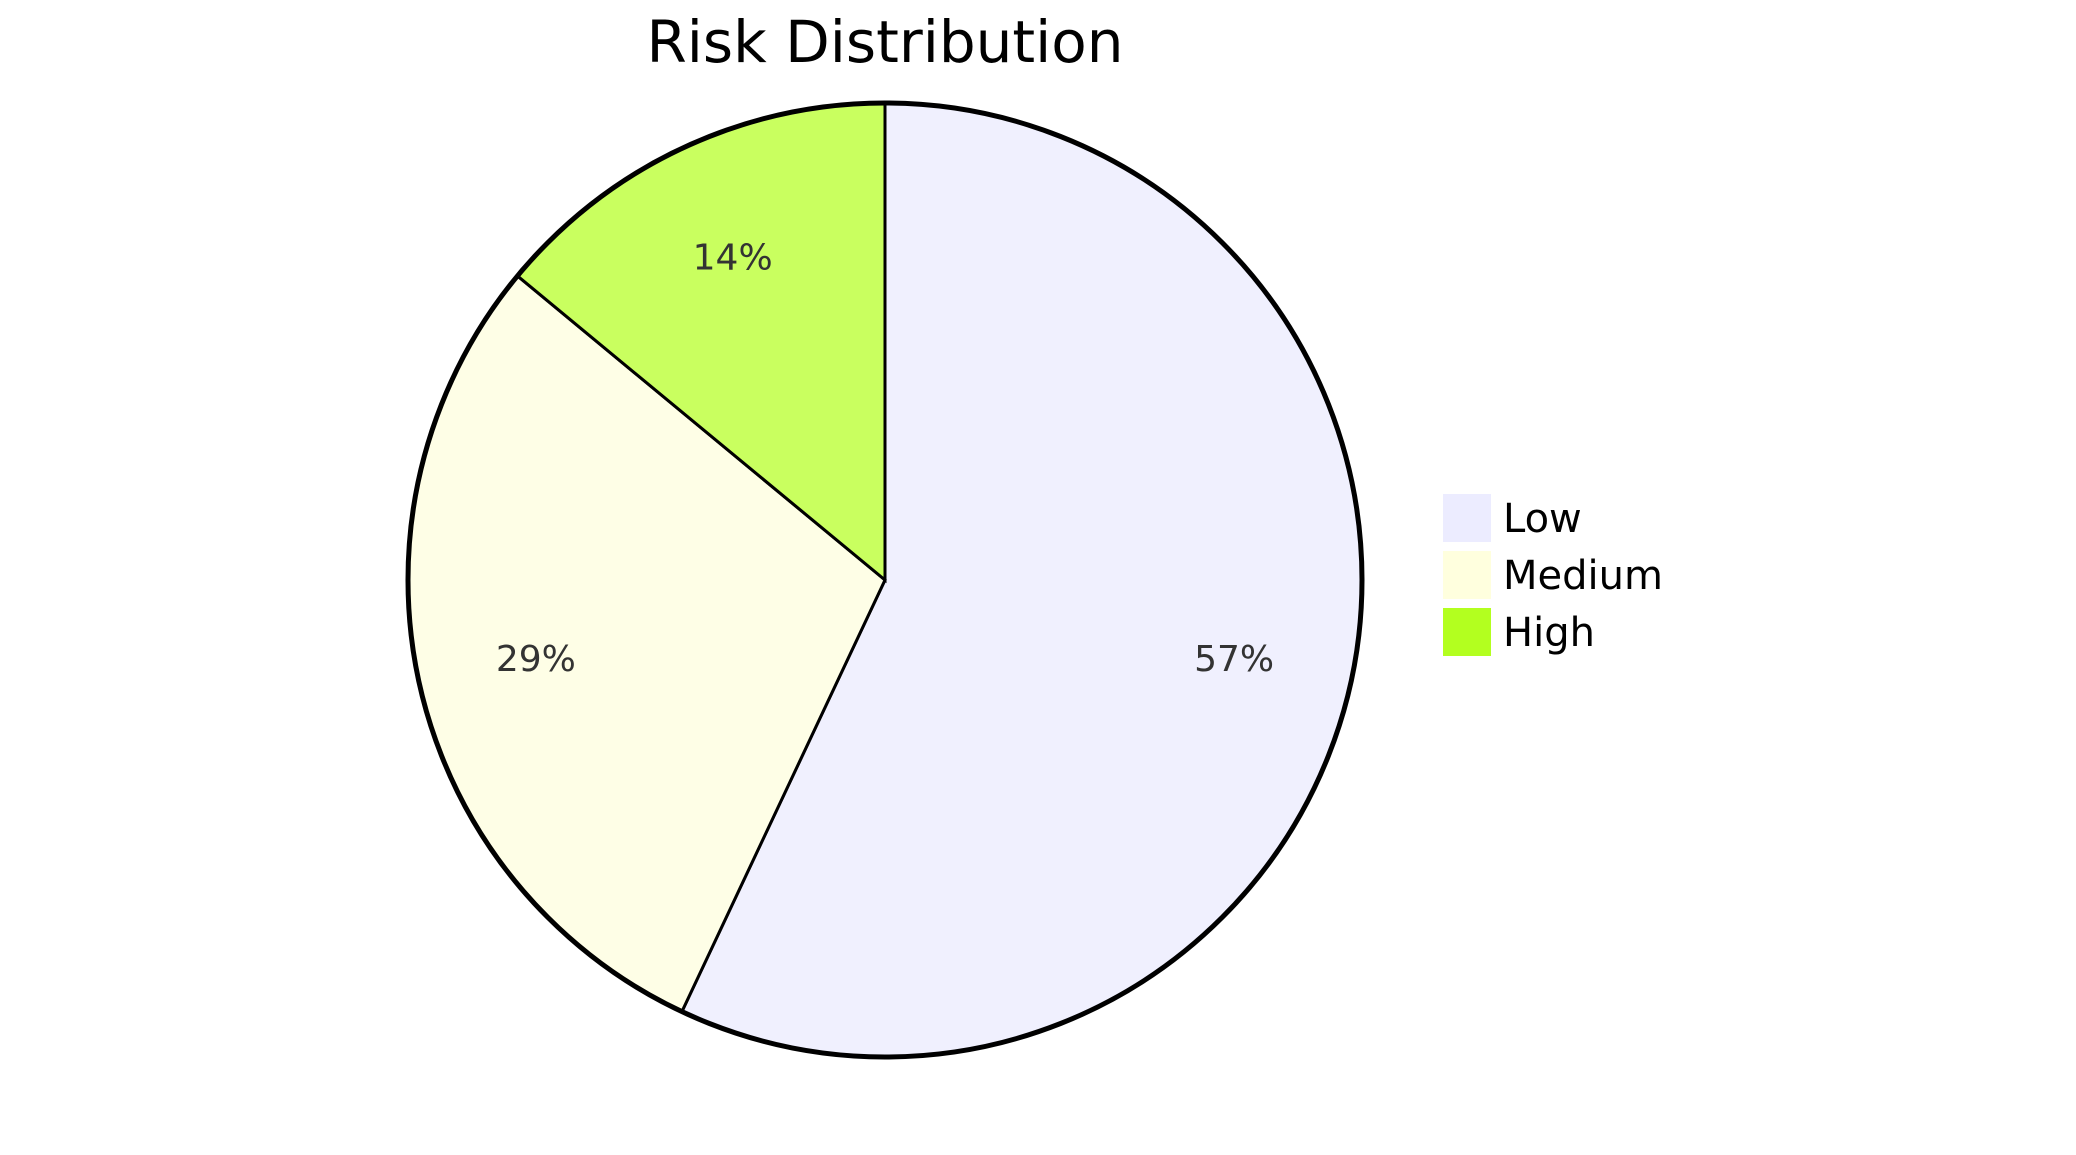 The height and width of the screenshot is (1155, 2076). Describe the element at coordinates (1234, 659) in the screenshot. I see `slice-label-low: 57%` at that location.